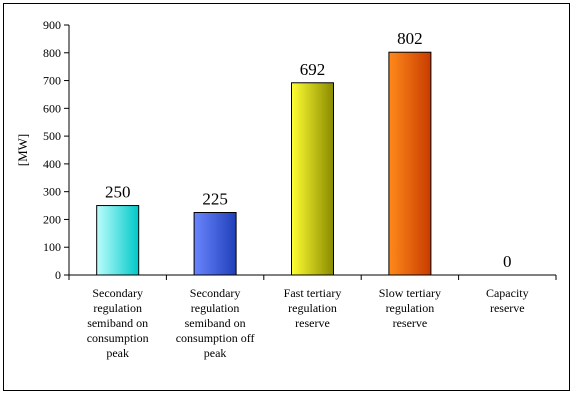 This screenshot has width=575, height=396. What do you see at coordinates (52, 53) in the screenshot?
I see `y-tick-label: 800` at bounding box center [52, 53].